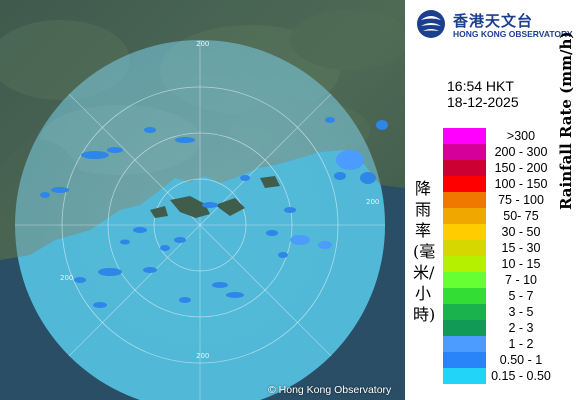  What do you see at coordinates (480, 86) in the screenshot?
I see `observation-time: 16:54 HKT` at bounding box center [480, 86].